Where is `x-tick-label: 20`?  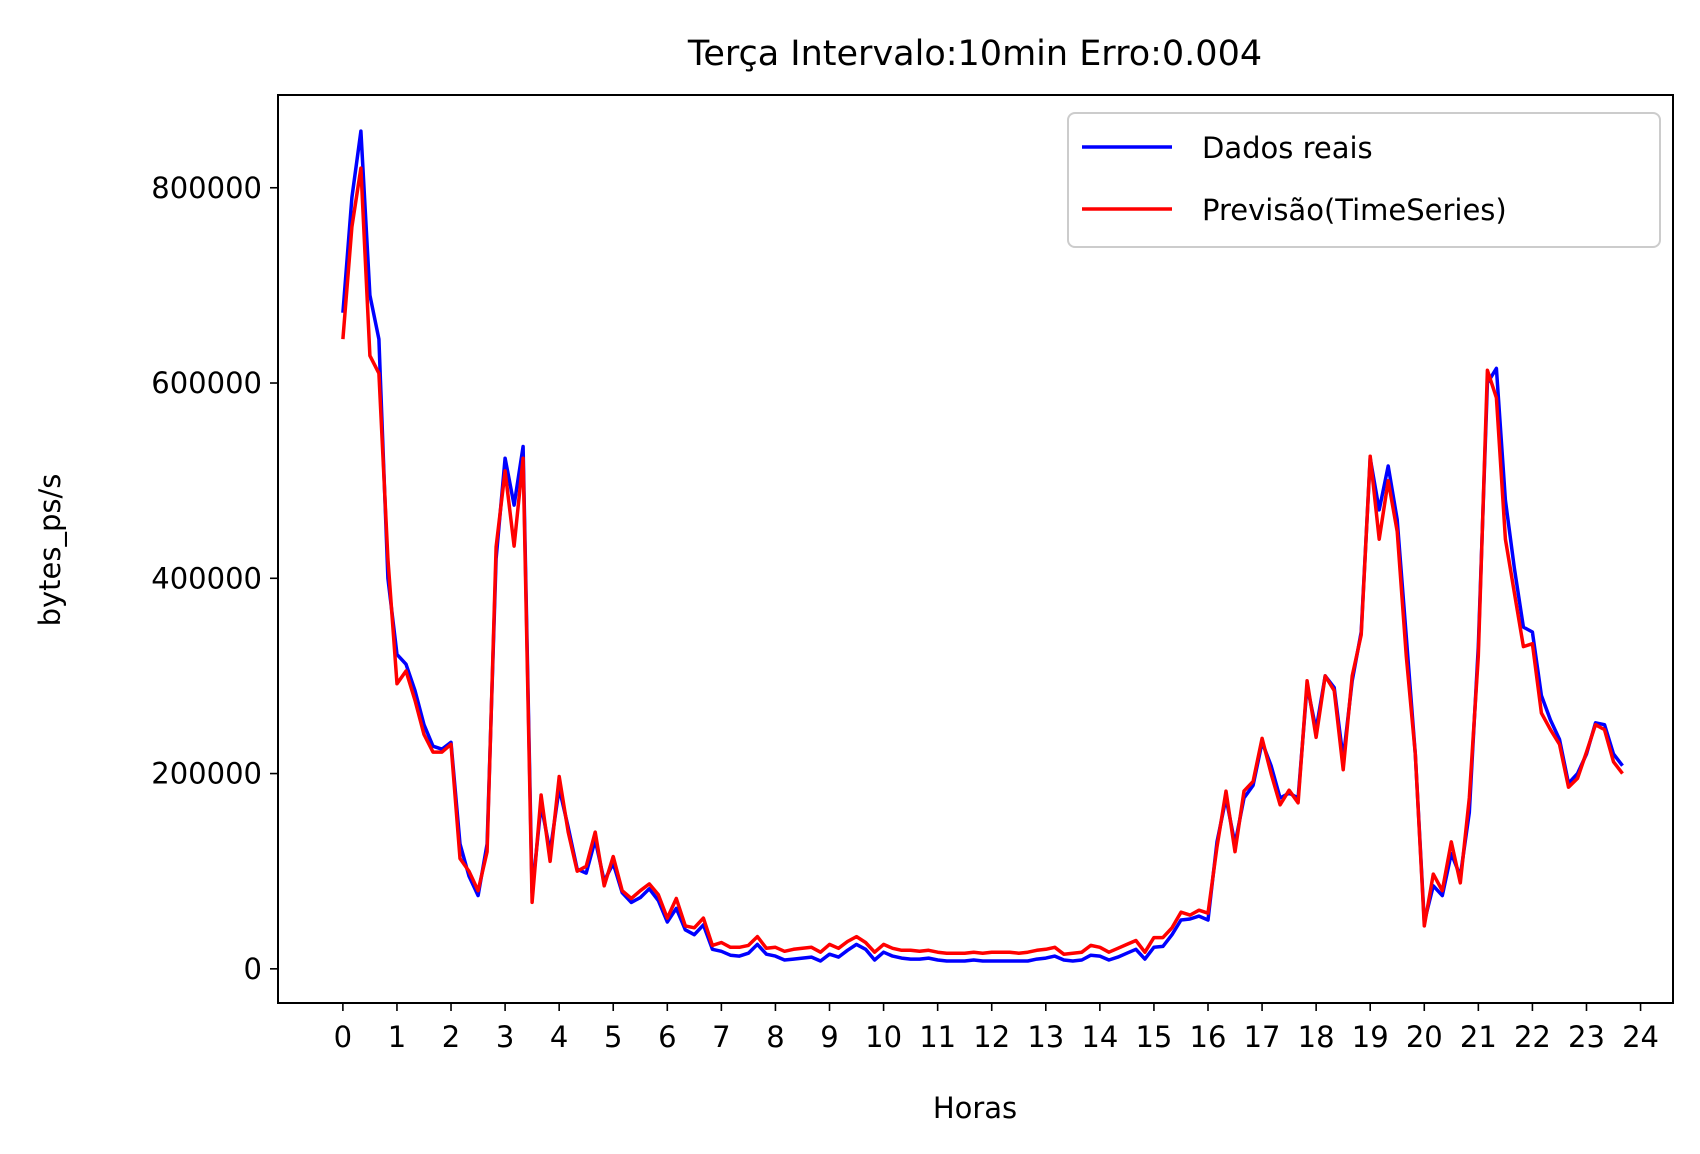 x-tick-label: 20 is located at coordinates (1424, 1037).